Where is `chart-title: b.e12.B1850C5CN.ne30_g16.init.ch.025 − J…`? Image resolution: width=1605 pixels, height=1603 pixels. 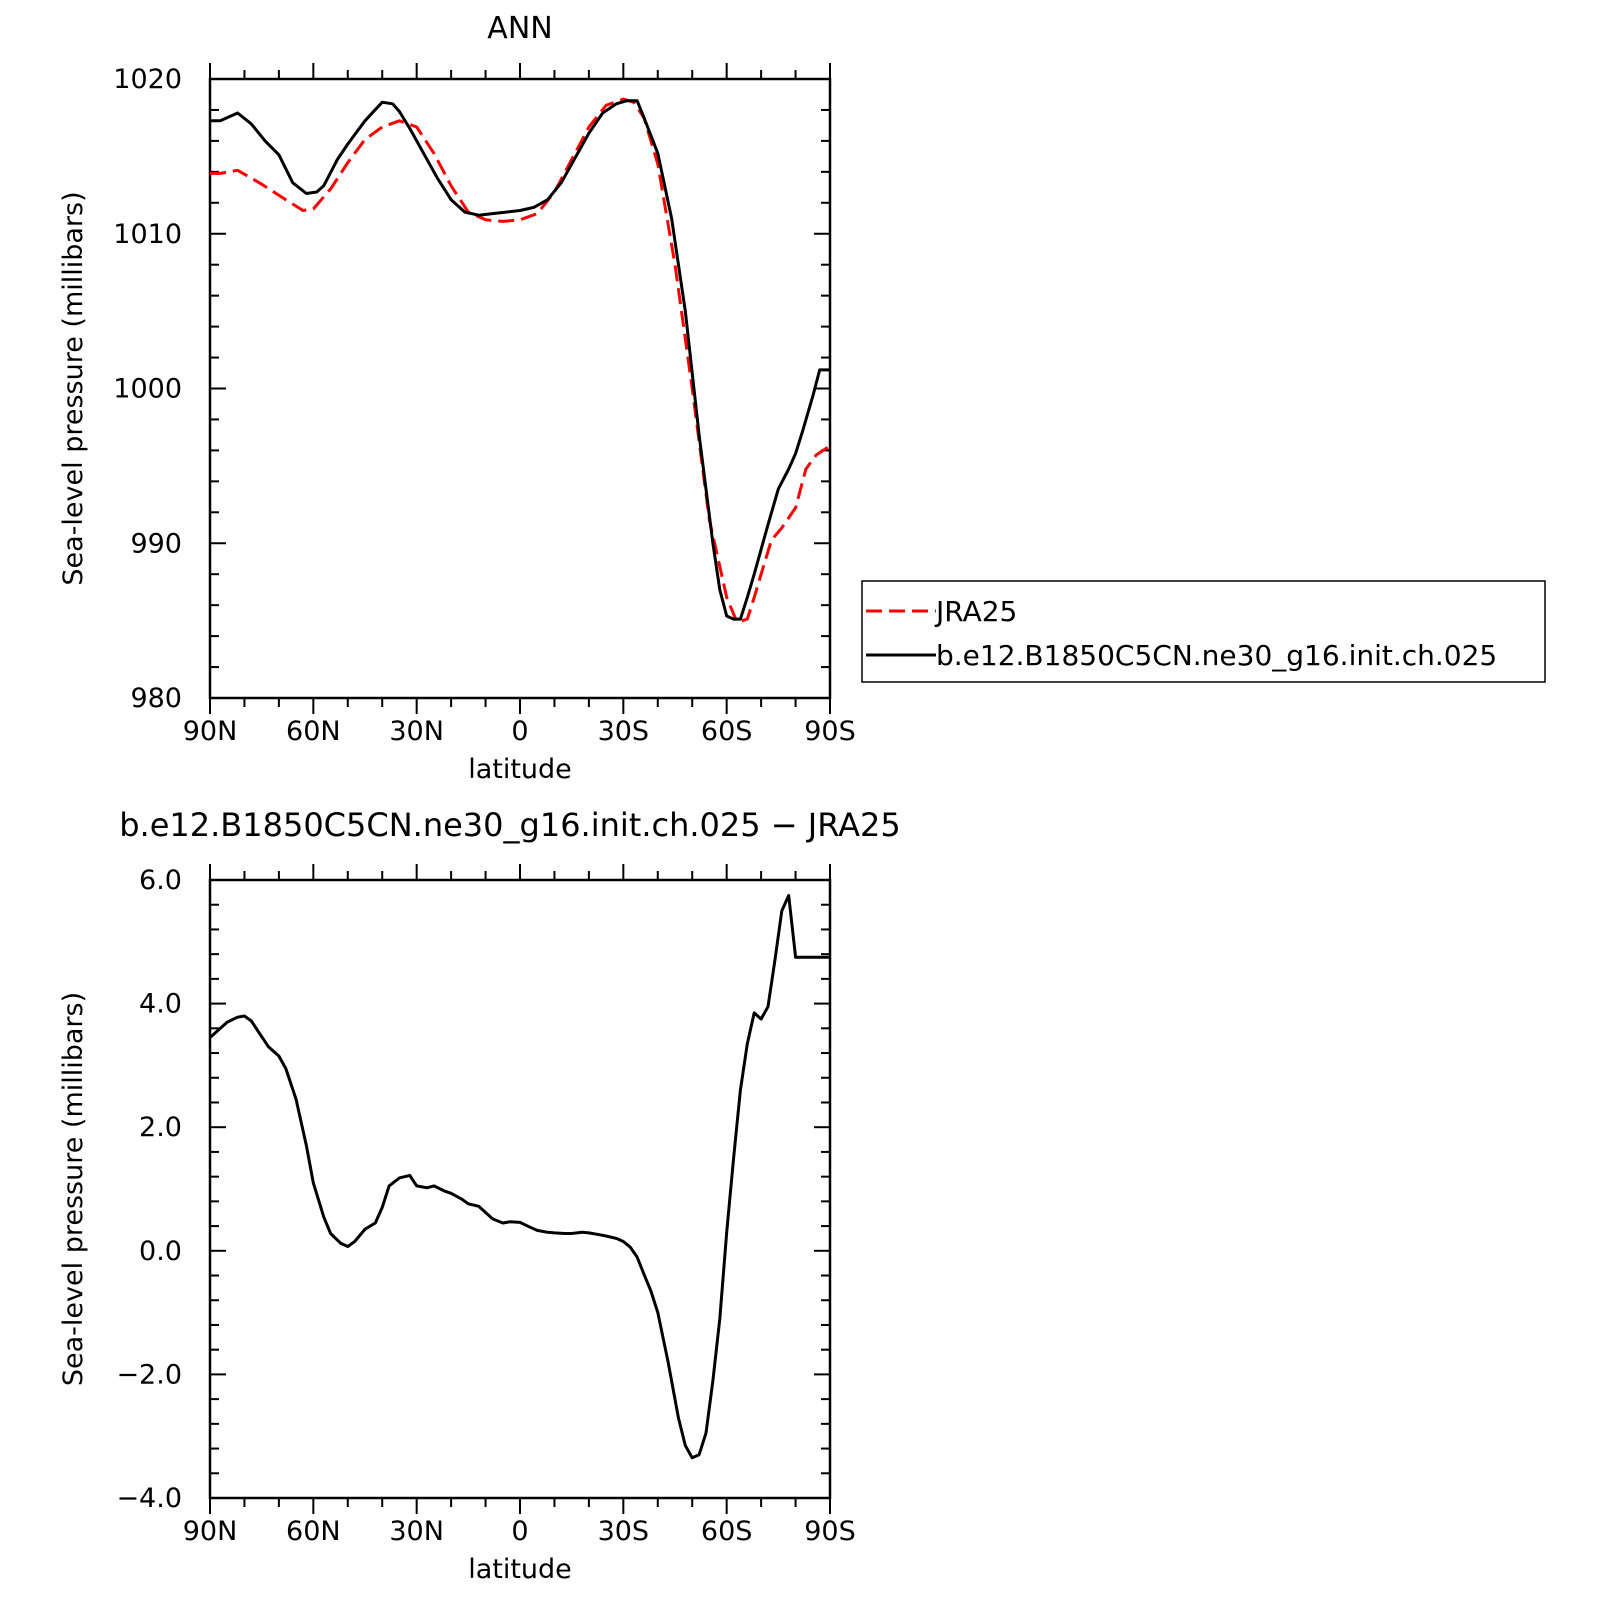
chart-title: b.e12.B1850C5CN.ne30_g16.init.ch.025 − J… is located at coordinates (510, 825).